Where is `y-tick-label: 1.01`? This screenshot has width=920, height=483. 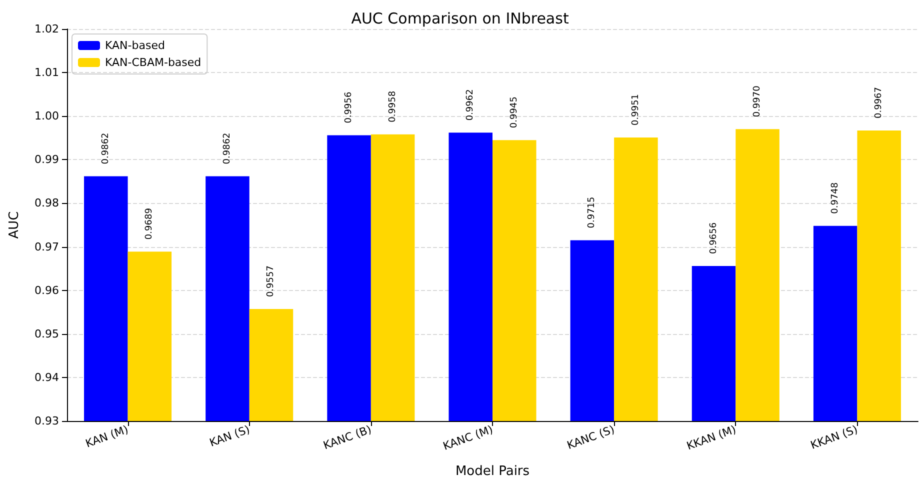
y-tick-label: 1.01 is located at coordinates (46, 73).